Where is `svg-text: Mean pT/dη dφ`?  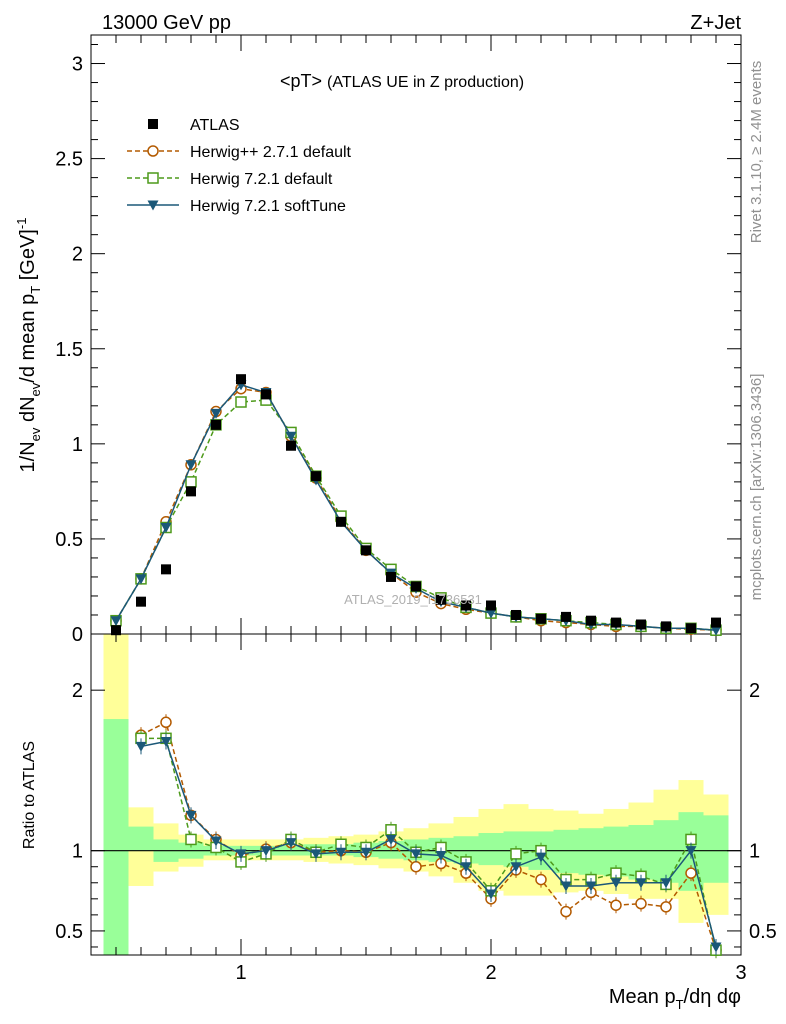 svg-text: Mean pT/dη dφ is located at coordinates (675, 999).